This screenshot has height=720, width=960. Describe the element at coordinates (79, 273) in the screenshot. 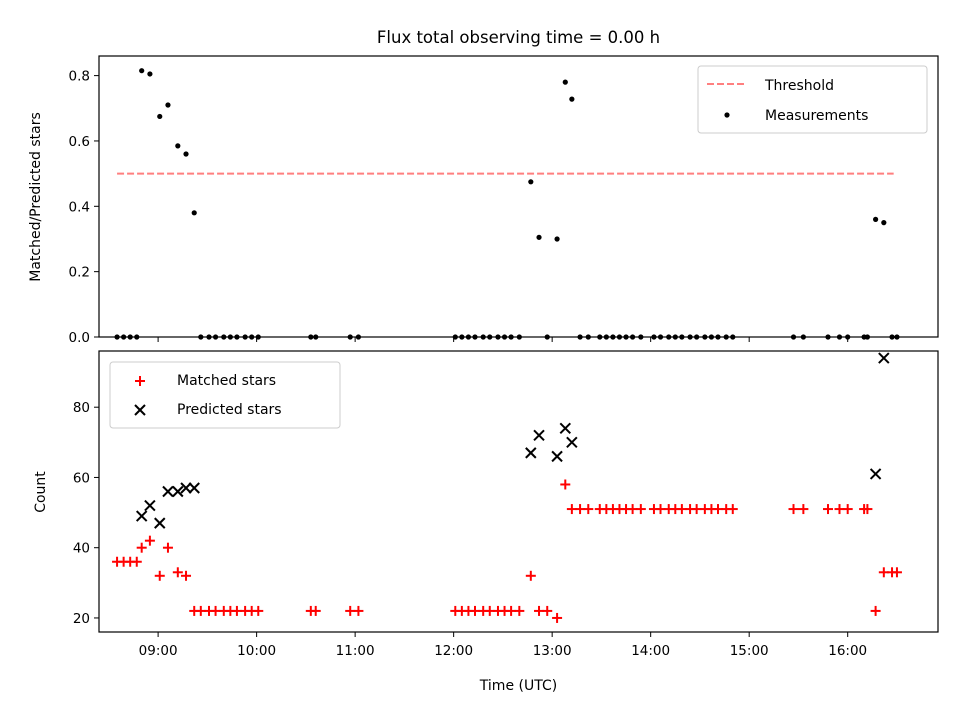

I see `y-tick-label: 0.2` at that location.